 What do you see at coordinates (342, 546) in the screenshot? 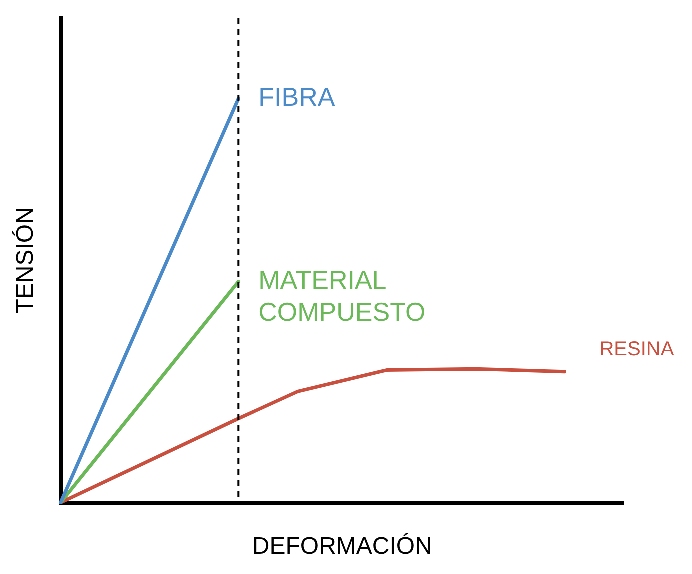
I see `x-axis-title: DEFORMACIÓN` at bounding box center [342, 546].